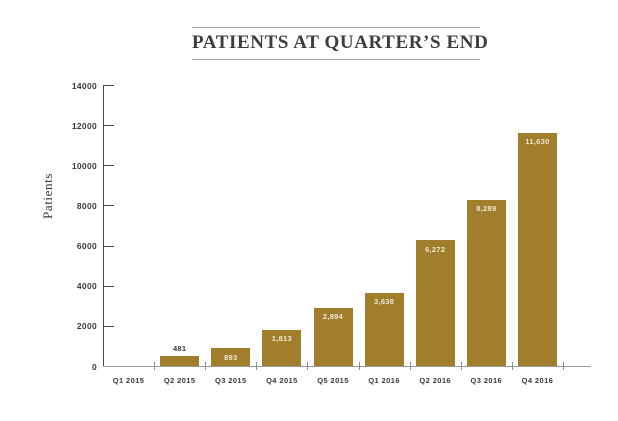 Image resolution: width=618 pixels, height=421 pixels. Describe the element at coordinates (537, 380) in the screenshot. I see `x-axis-tick-label: Q4 2016` at that location.